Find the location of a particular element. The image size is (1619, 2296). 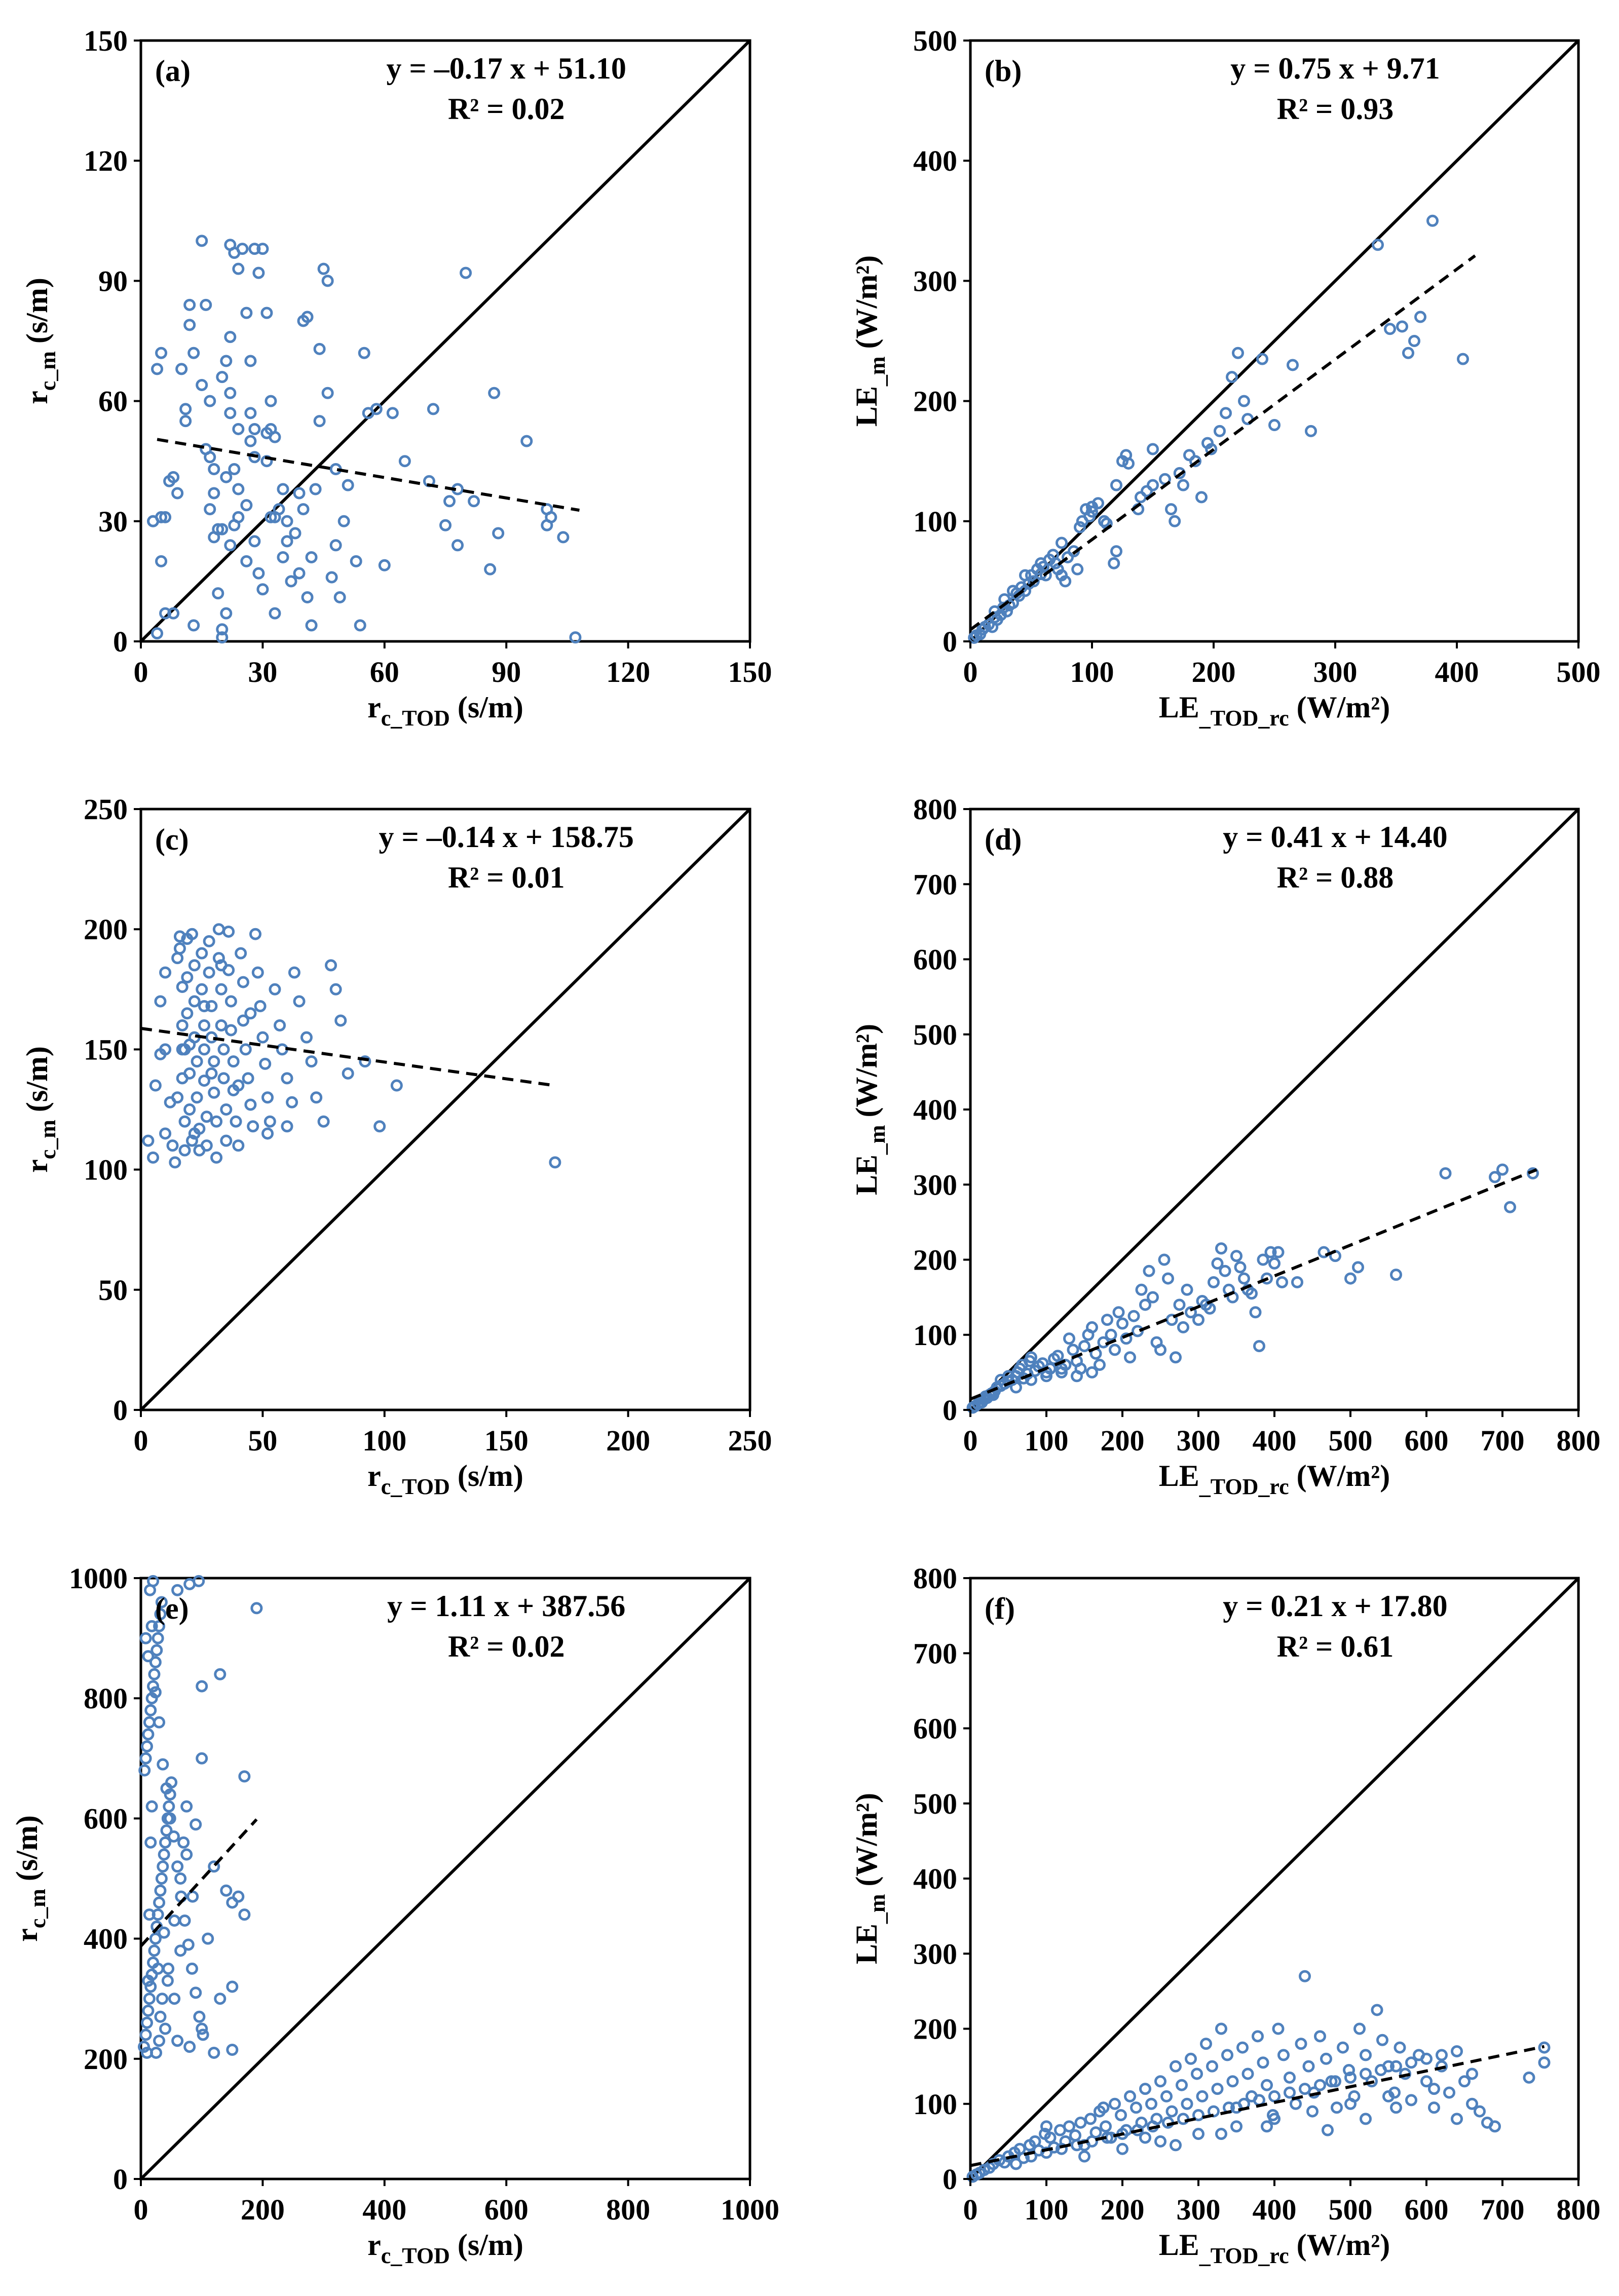

y-tick-label: 90 is located at coordinates (113, 280).